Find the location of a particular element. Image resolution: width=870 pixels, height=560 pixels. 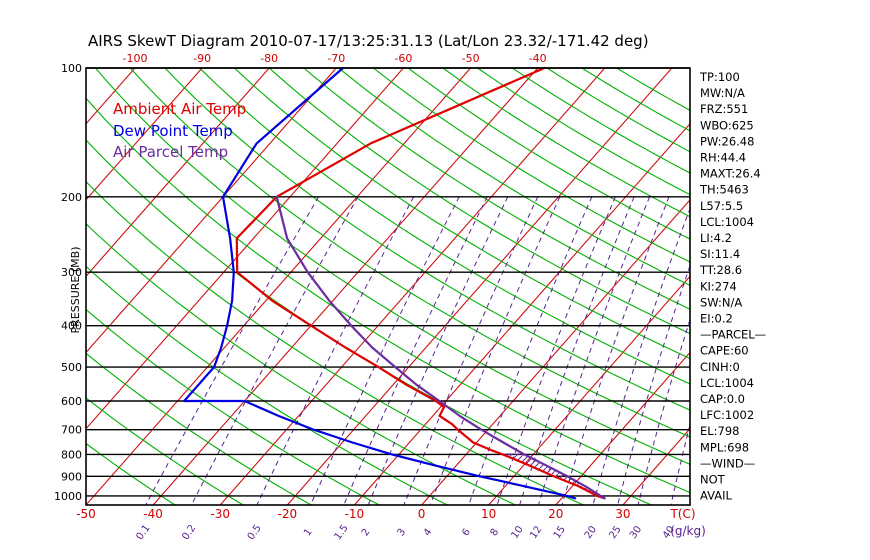

pressure-tick: 700 is located at coordinates (71, 430).